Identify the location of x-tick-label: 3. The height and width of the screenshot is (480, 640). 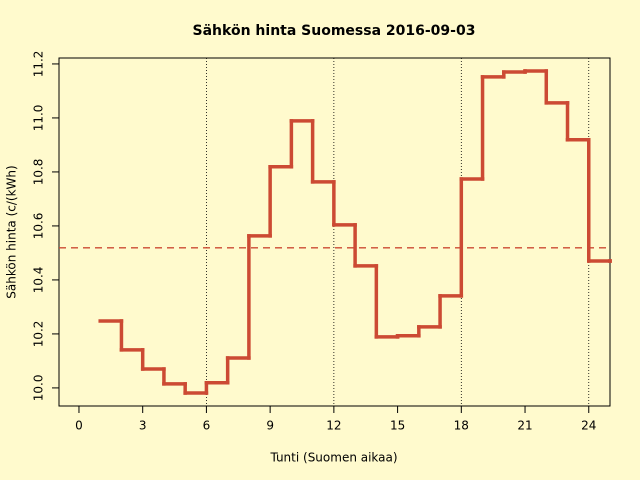
(143, 426).